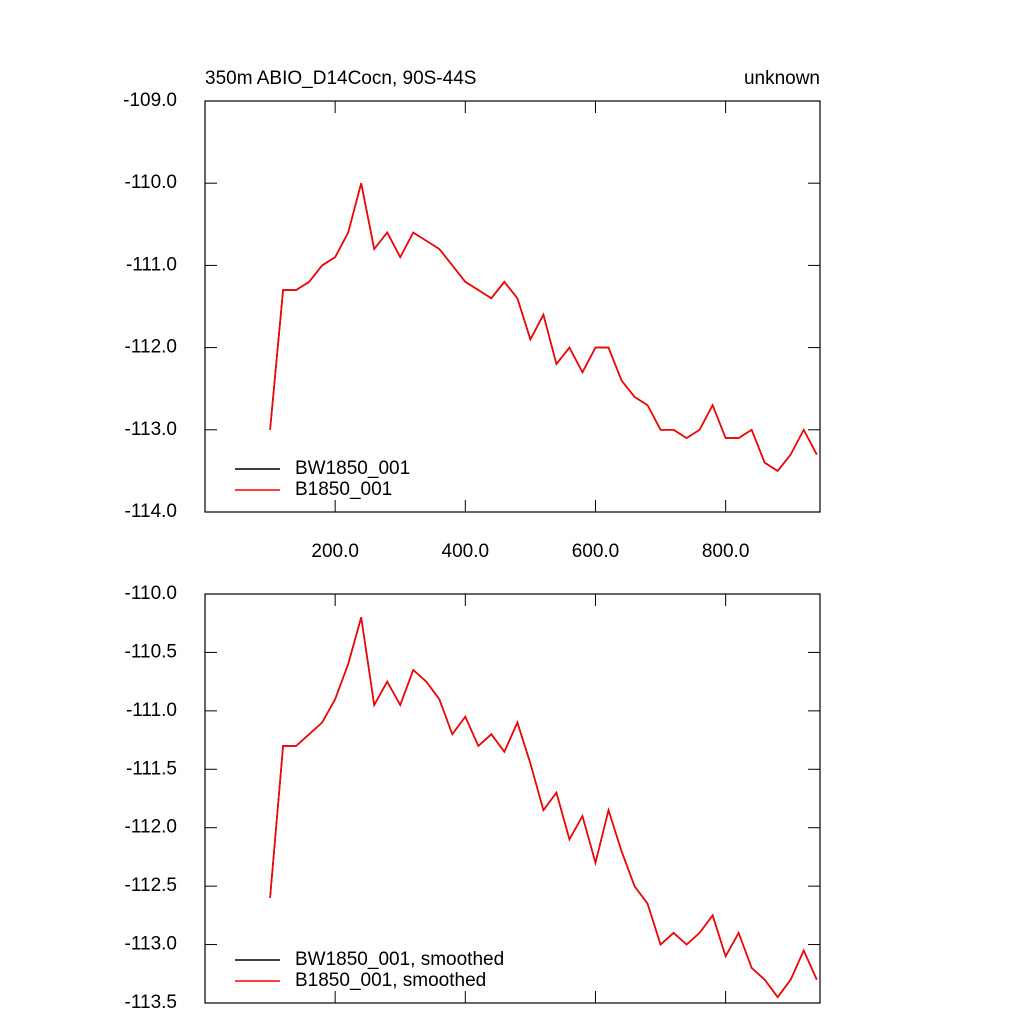 This screenshot has height=1029, width=1024. What do you see at coordinates (343, 489) in the screenshot?
I see `legend-label: B1850_001` at bounding box center [343, 489].